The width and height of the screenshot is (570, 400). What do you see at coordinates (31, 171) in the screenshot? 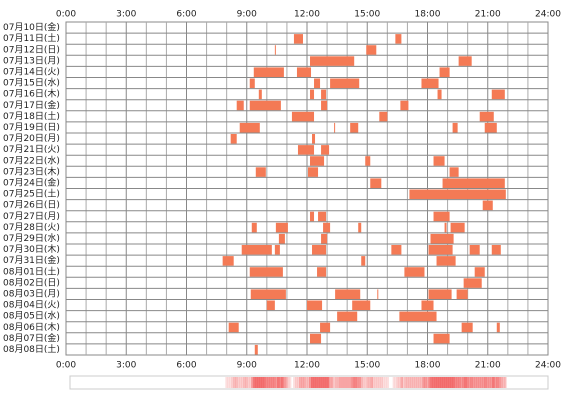
I see `row-label: 07月23日(木)` at bounding box center [31, 171].